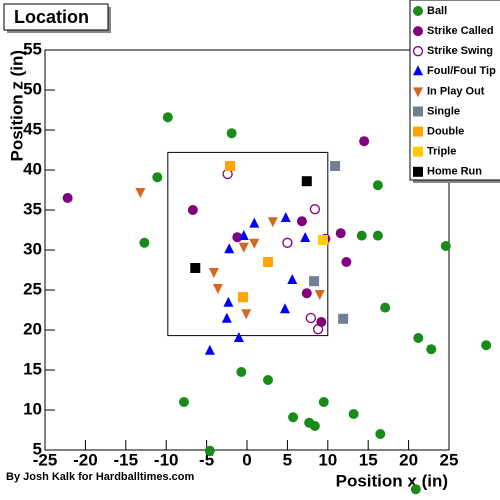 The image size is (500, 500). I want to click on x-axis-label: Position x (in), so click(392, 480).